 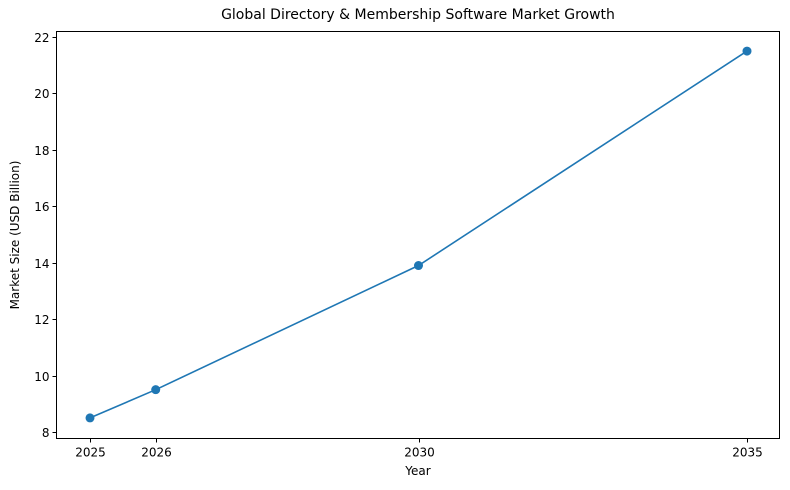 What do you see at coordinates (15, 235) in the screenshot?
I see `y-axis-label: Market Size (USD Billion)` at bounding box center [15, 235].